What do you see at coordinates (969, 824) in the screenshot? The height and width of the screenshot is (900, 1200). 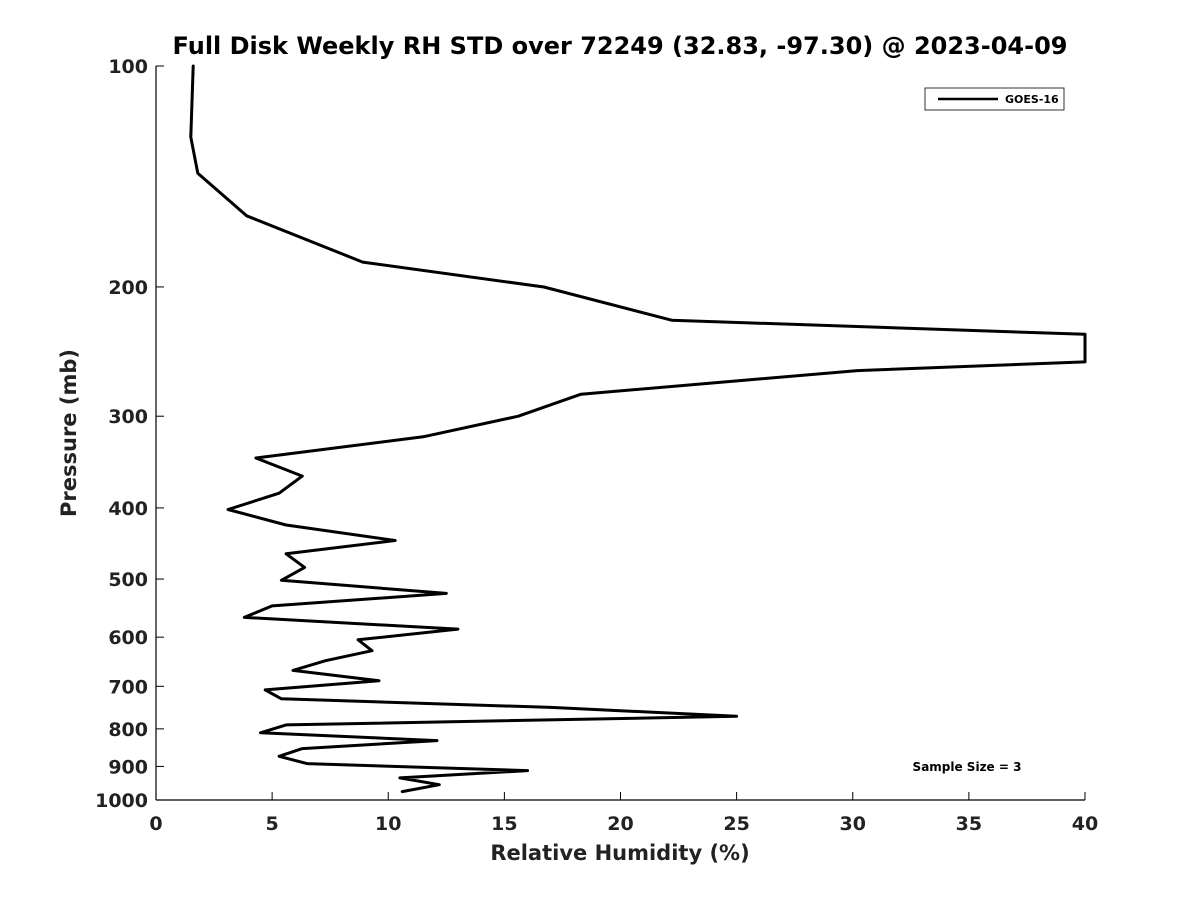 I see `x-tick-label-35: 35` at bounding box center [969, 824].